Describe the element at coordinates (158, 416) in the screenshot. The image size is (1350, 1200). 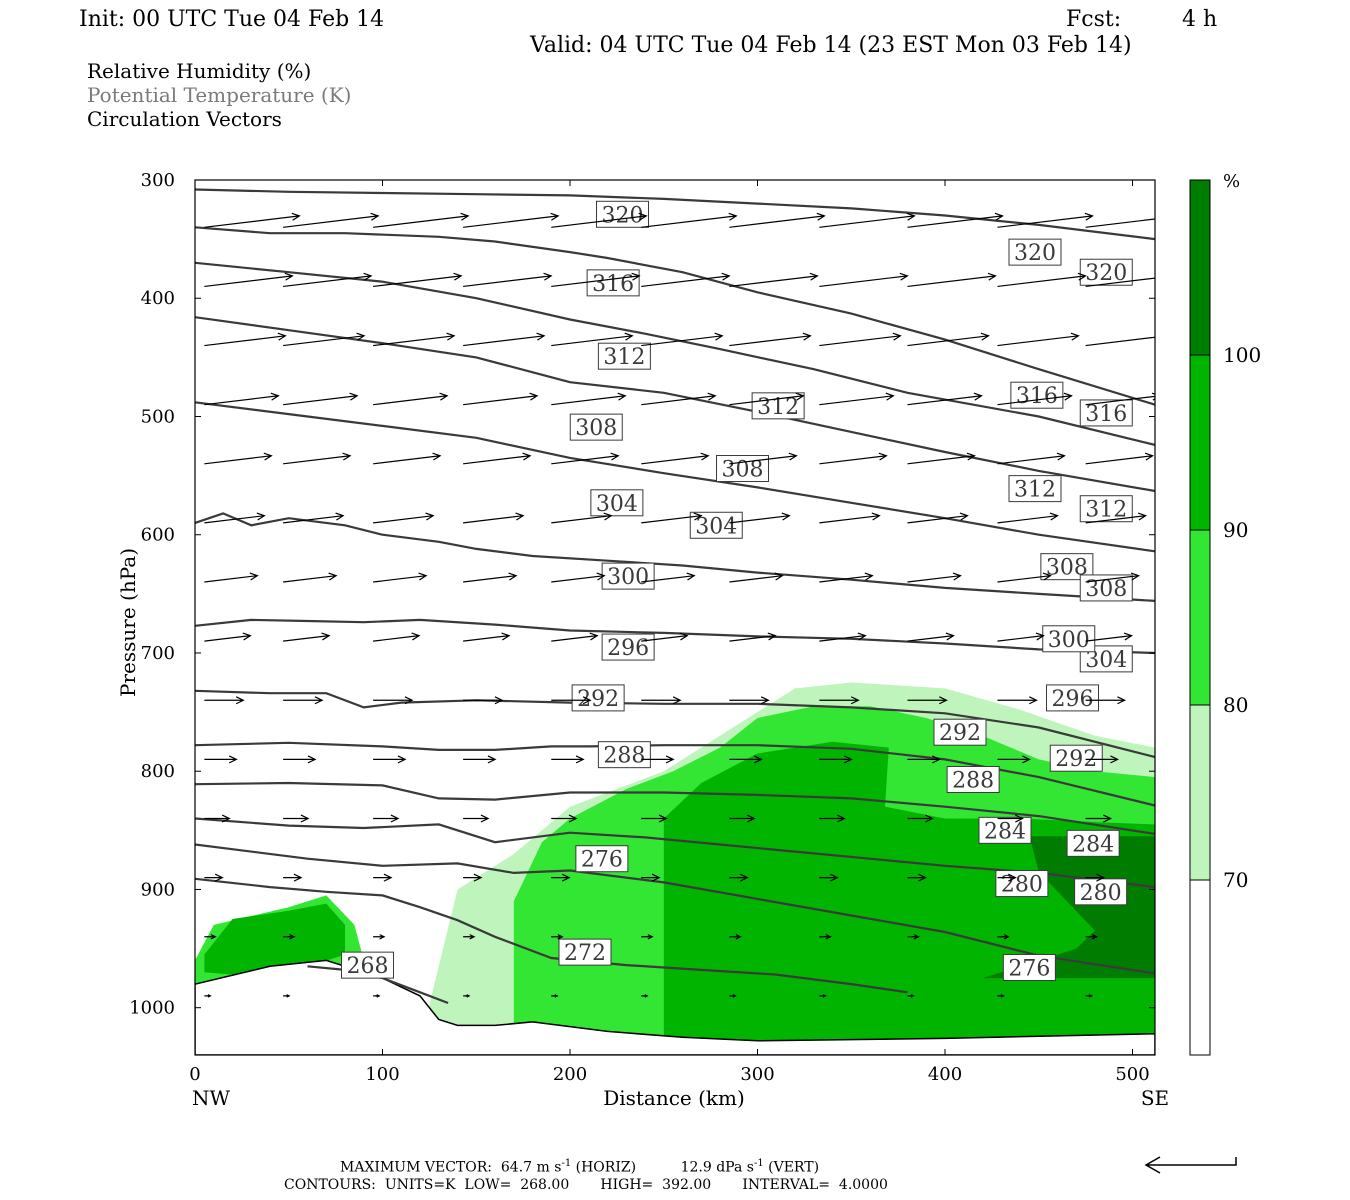
I see `y-tick-label-500: 500` at that location.